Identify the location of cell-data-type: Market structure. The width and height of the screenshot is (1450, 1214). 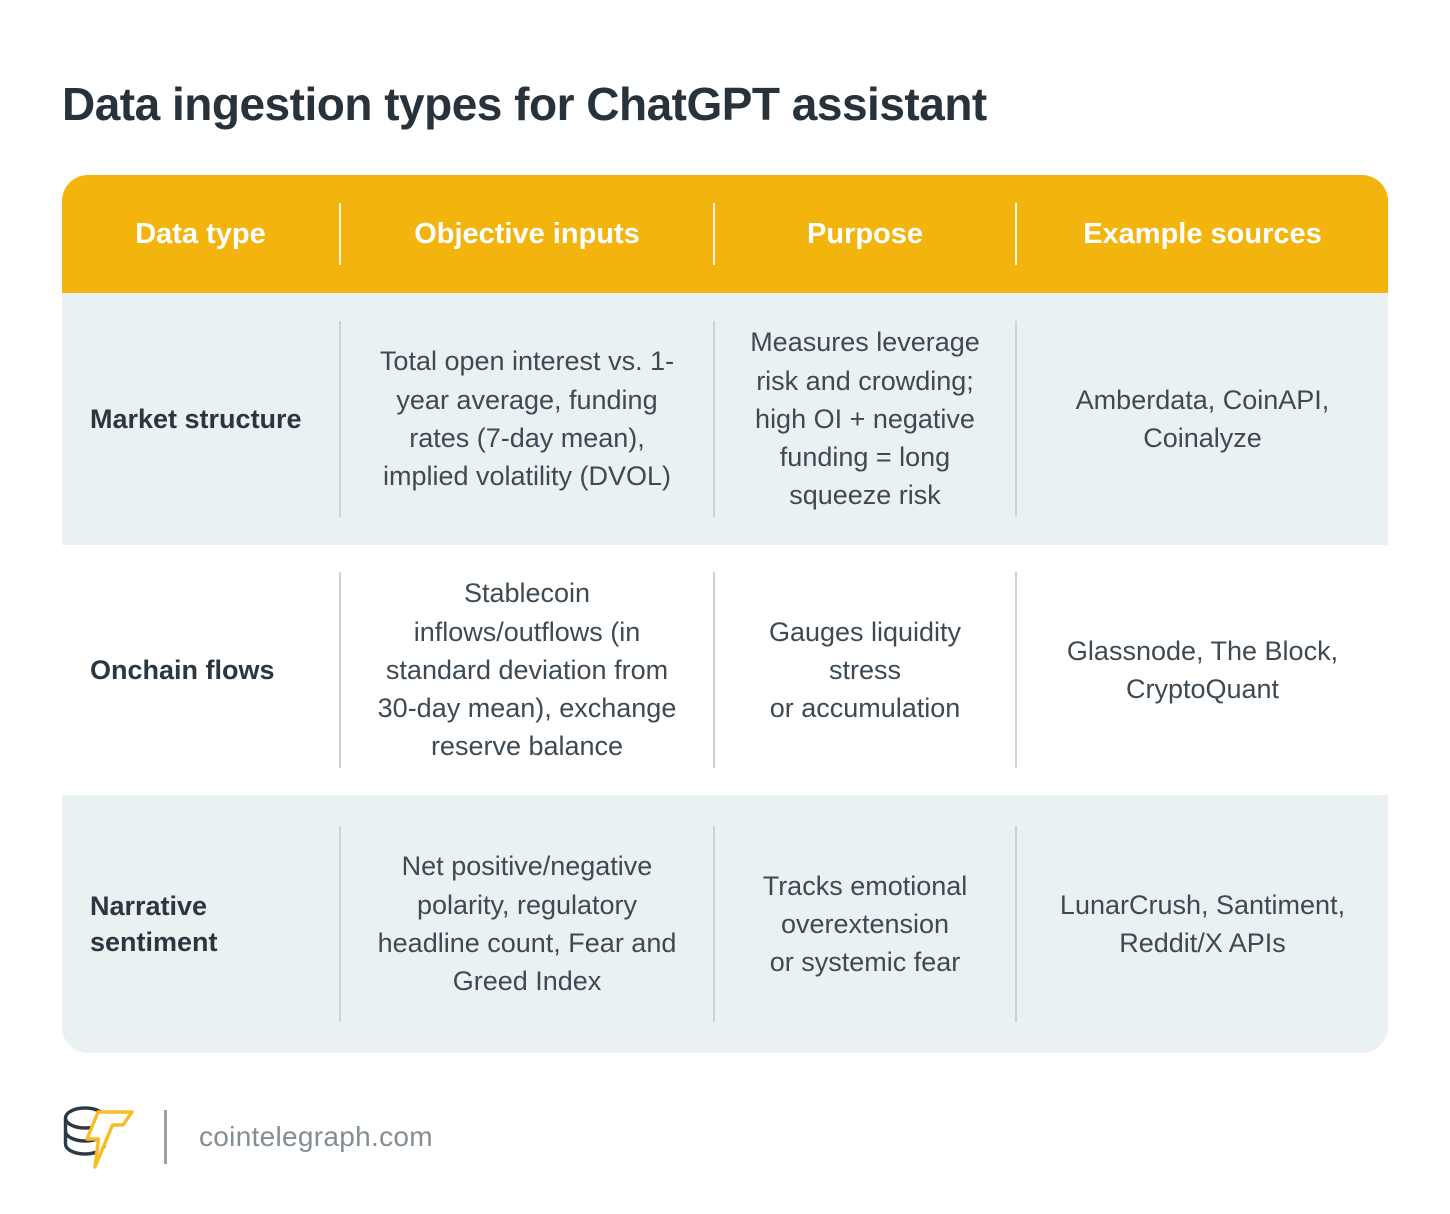
(200, 419).